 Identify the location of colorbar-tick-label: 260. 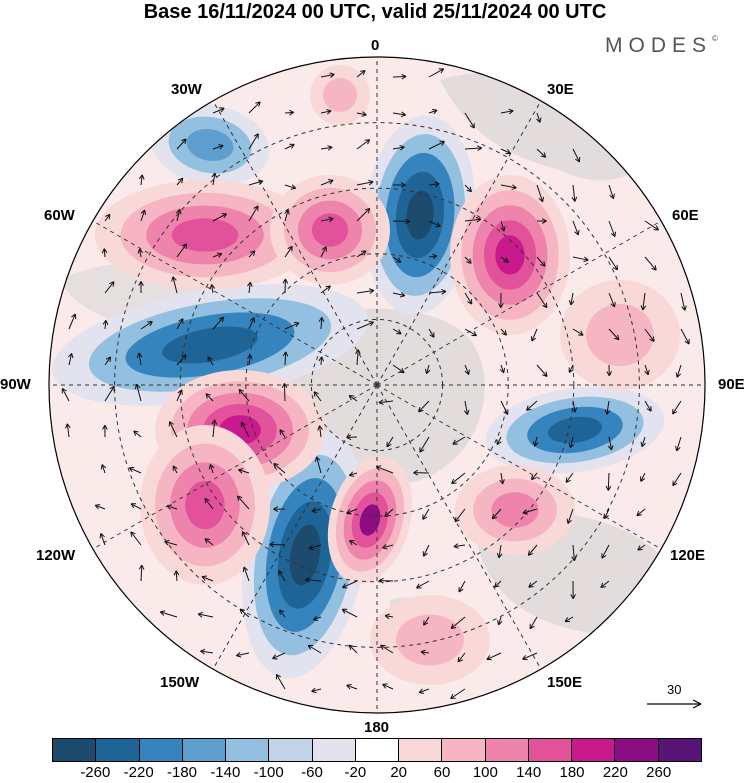
(659, 772).